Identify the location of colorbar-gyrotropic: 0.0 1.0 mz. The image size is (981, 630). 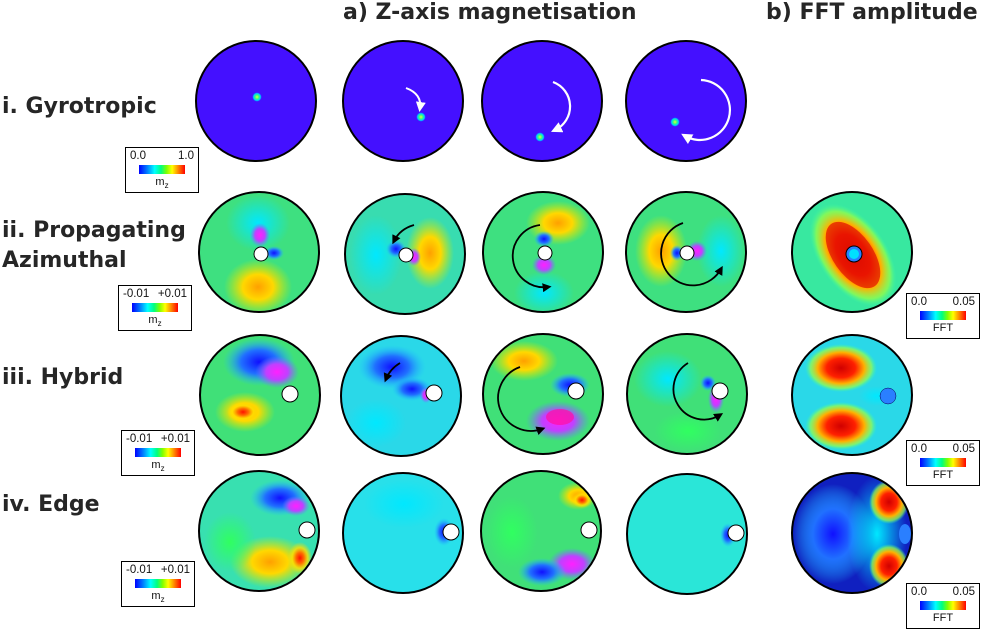
(162, 170).